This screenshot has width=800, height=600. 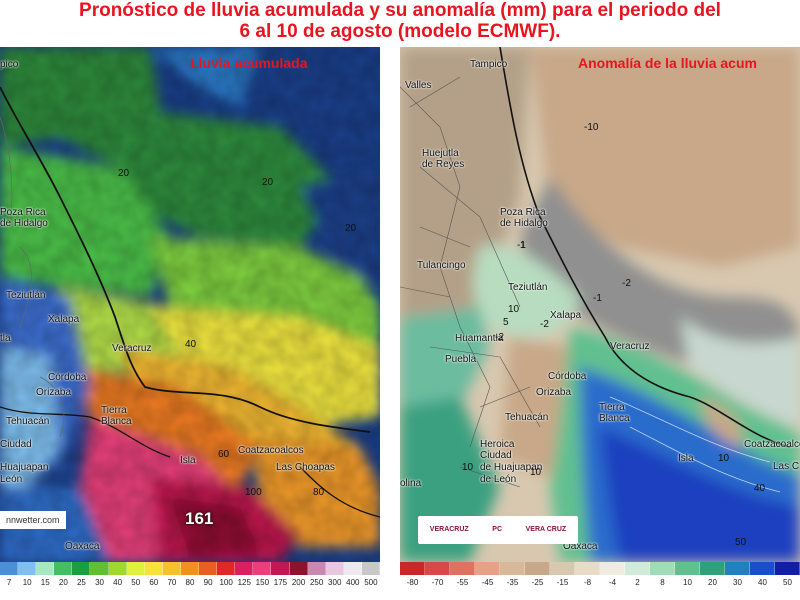 What do you see at coordinates (400, 31) in the screenshot?
I see `title-line-2: 6 al 10 de agosto (modelo ECMWF).` at bounding box center [400, 31].